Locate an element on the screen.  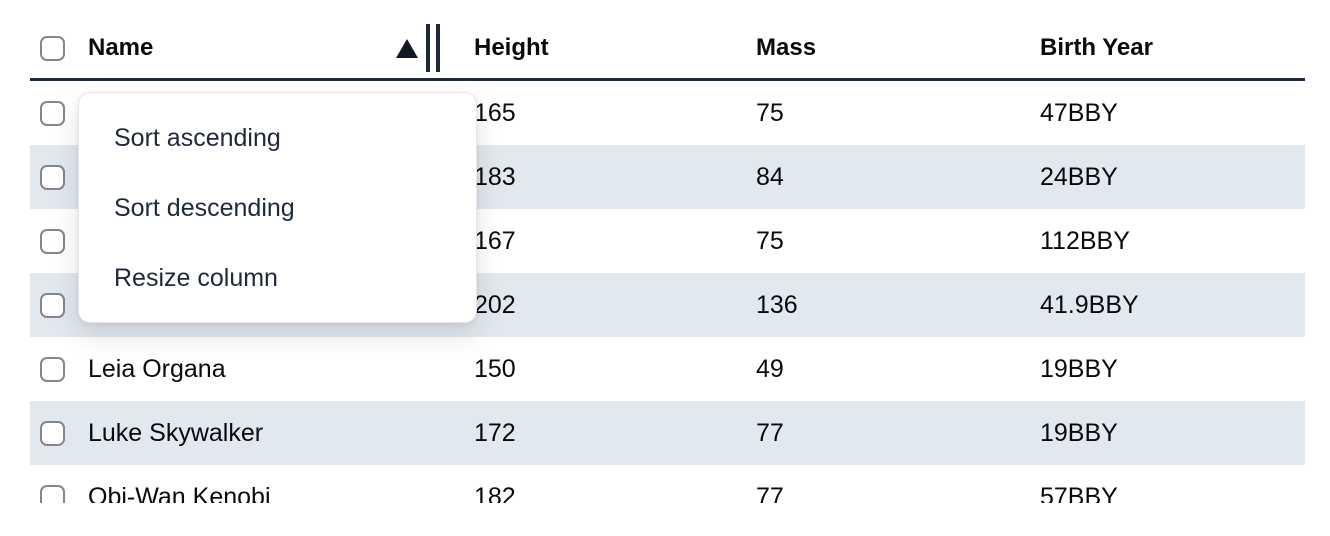
table-row: Luke Skywalker 172 77 19BBY is located at coordinates (667, 433).